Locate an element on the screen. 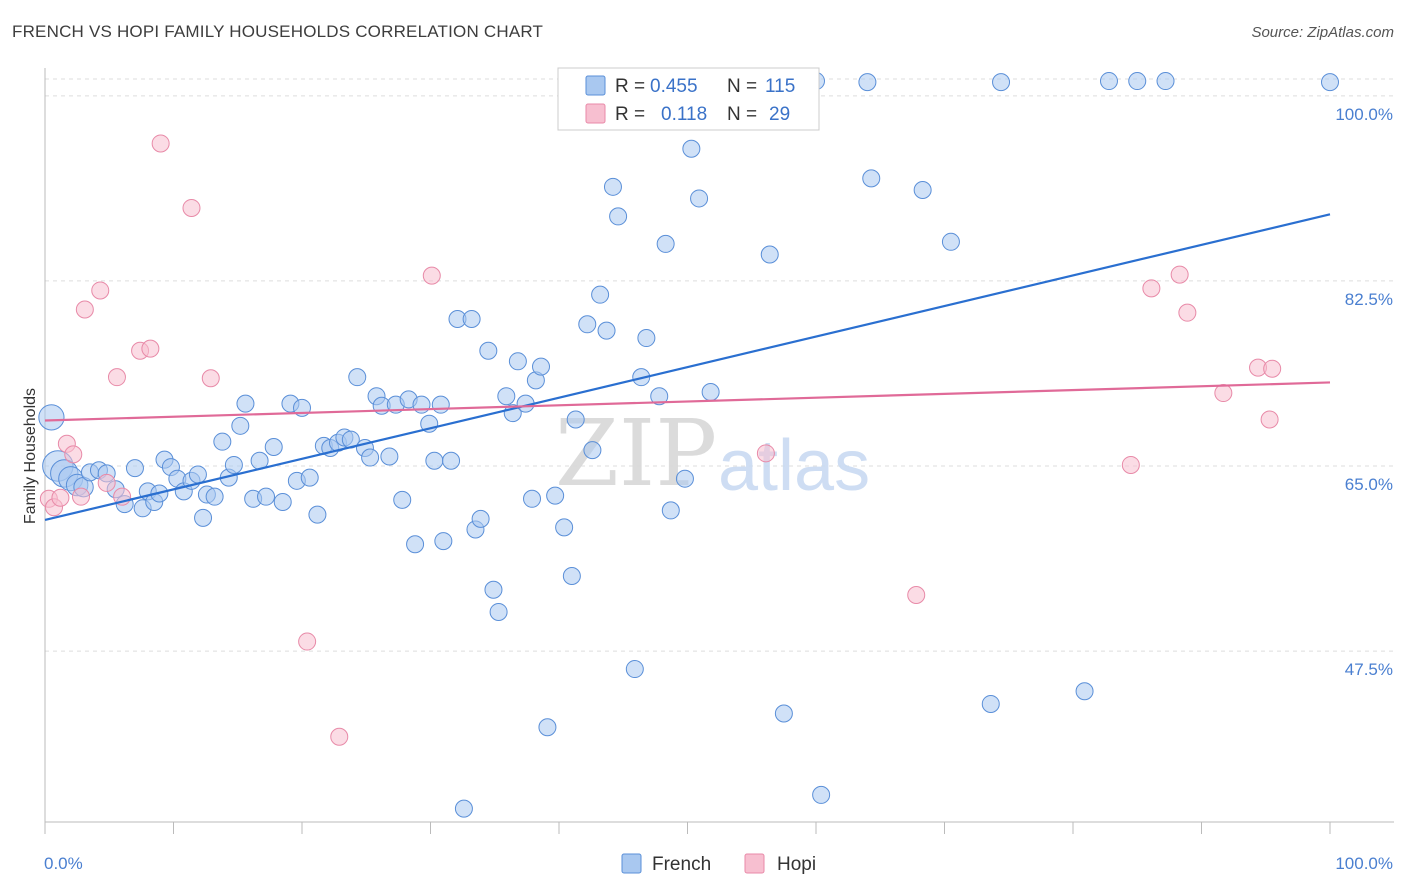 The image size is (1406, 892). x-tick-label-min: 0.0% is located at coordinates (63, 863).